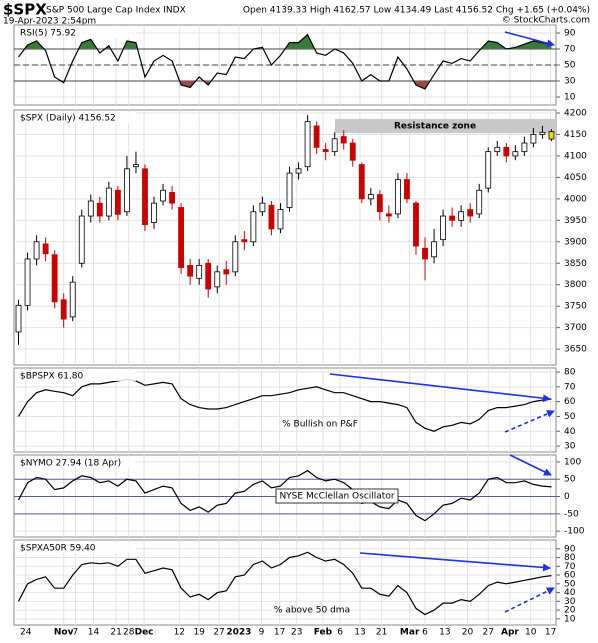 Image resolution: width=598 pixels, height=643 pixels. I want to click on y-tick-label: 70, so click(570, 387).